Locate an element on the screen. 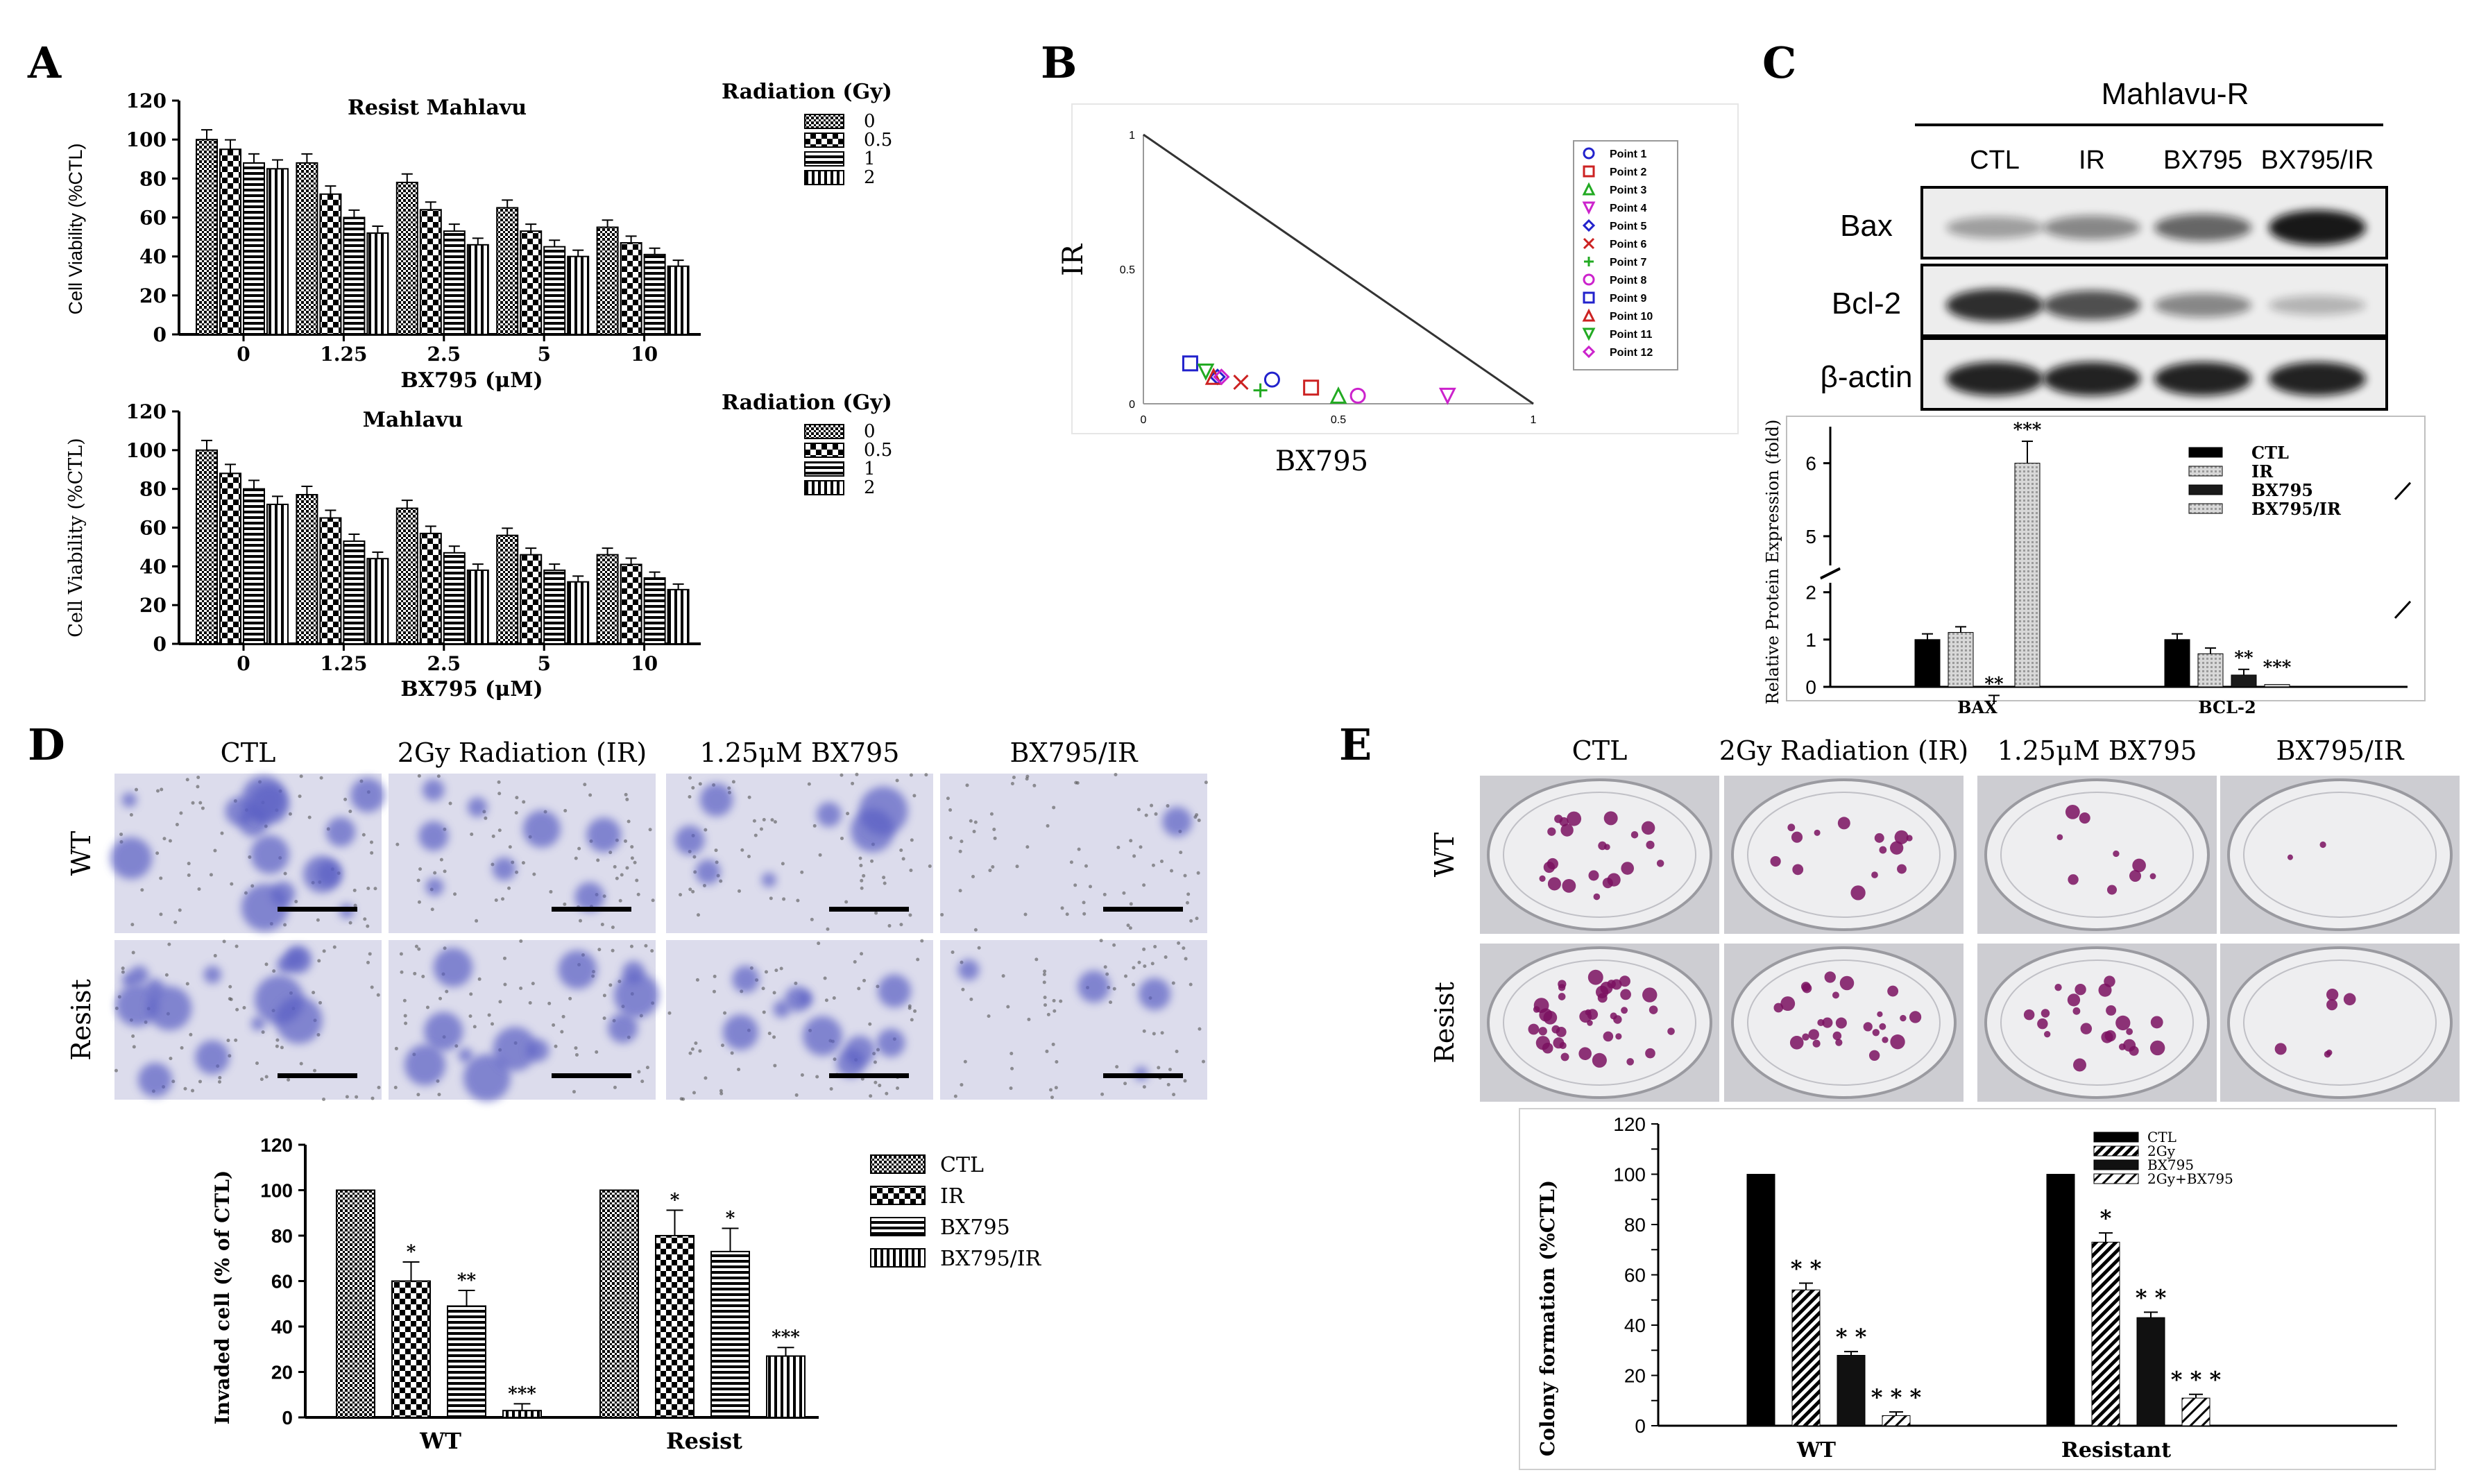 The image size is (2479, 1484). legend-label: 2Gy+BX795 is located at coordinates (2190, 1178).